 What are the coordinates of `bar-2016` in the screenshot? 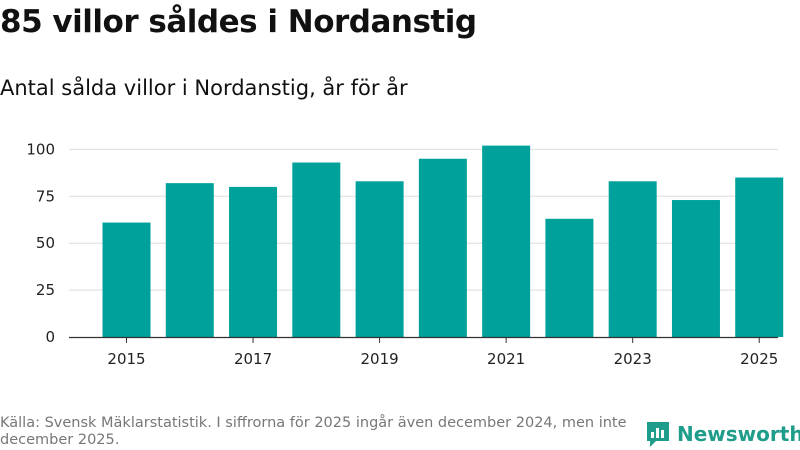 It's located at (189, 260).